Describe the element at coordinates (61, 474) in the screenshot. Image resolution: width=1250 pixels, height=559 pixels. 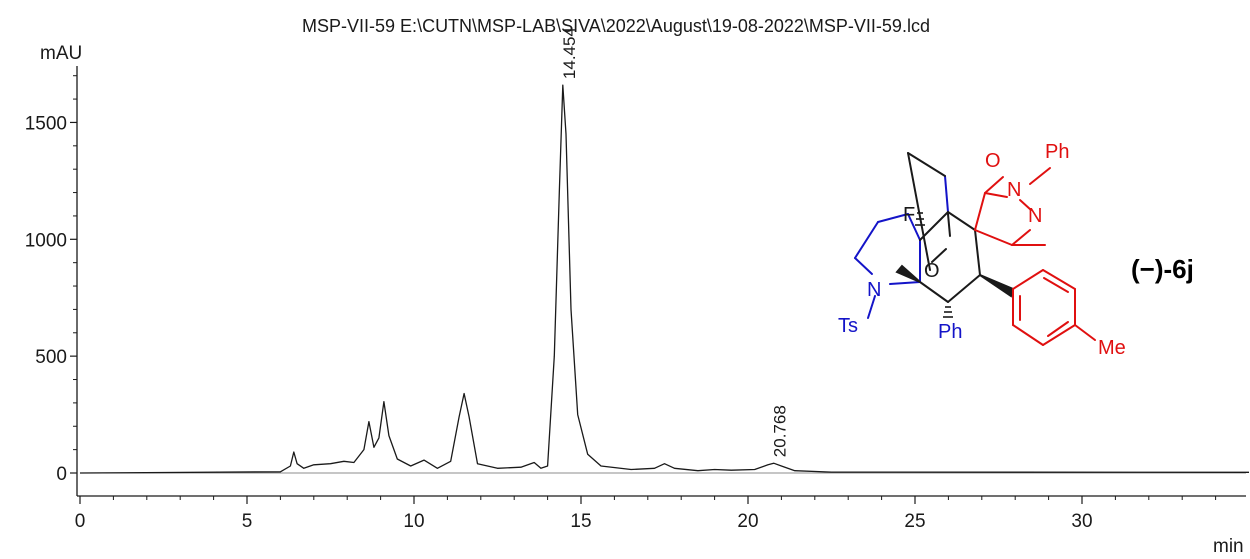
I see `y-tick-label: 0` at that location.